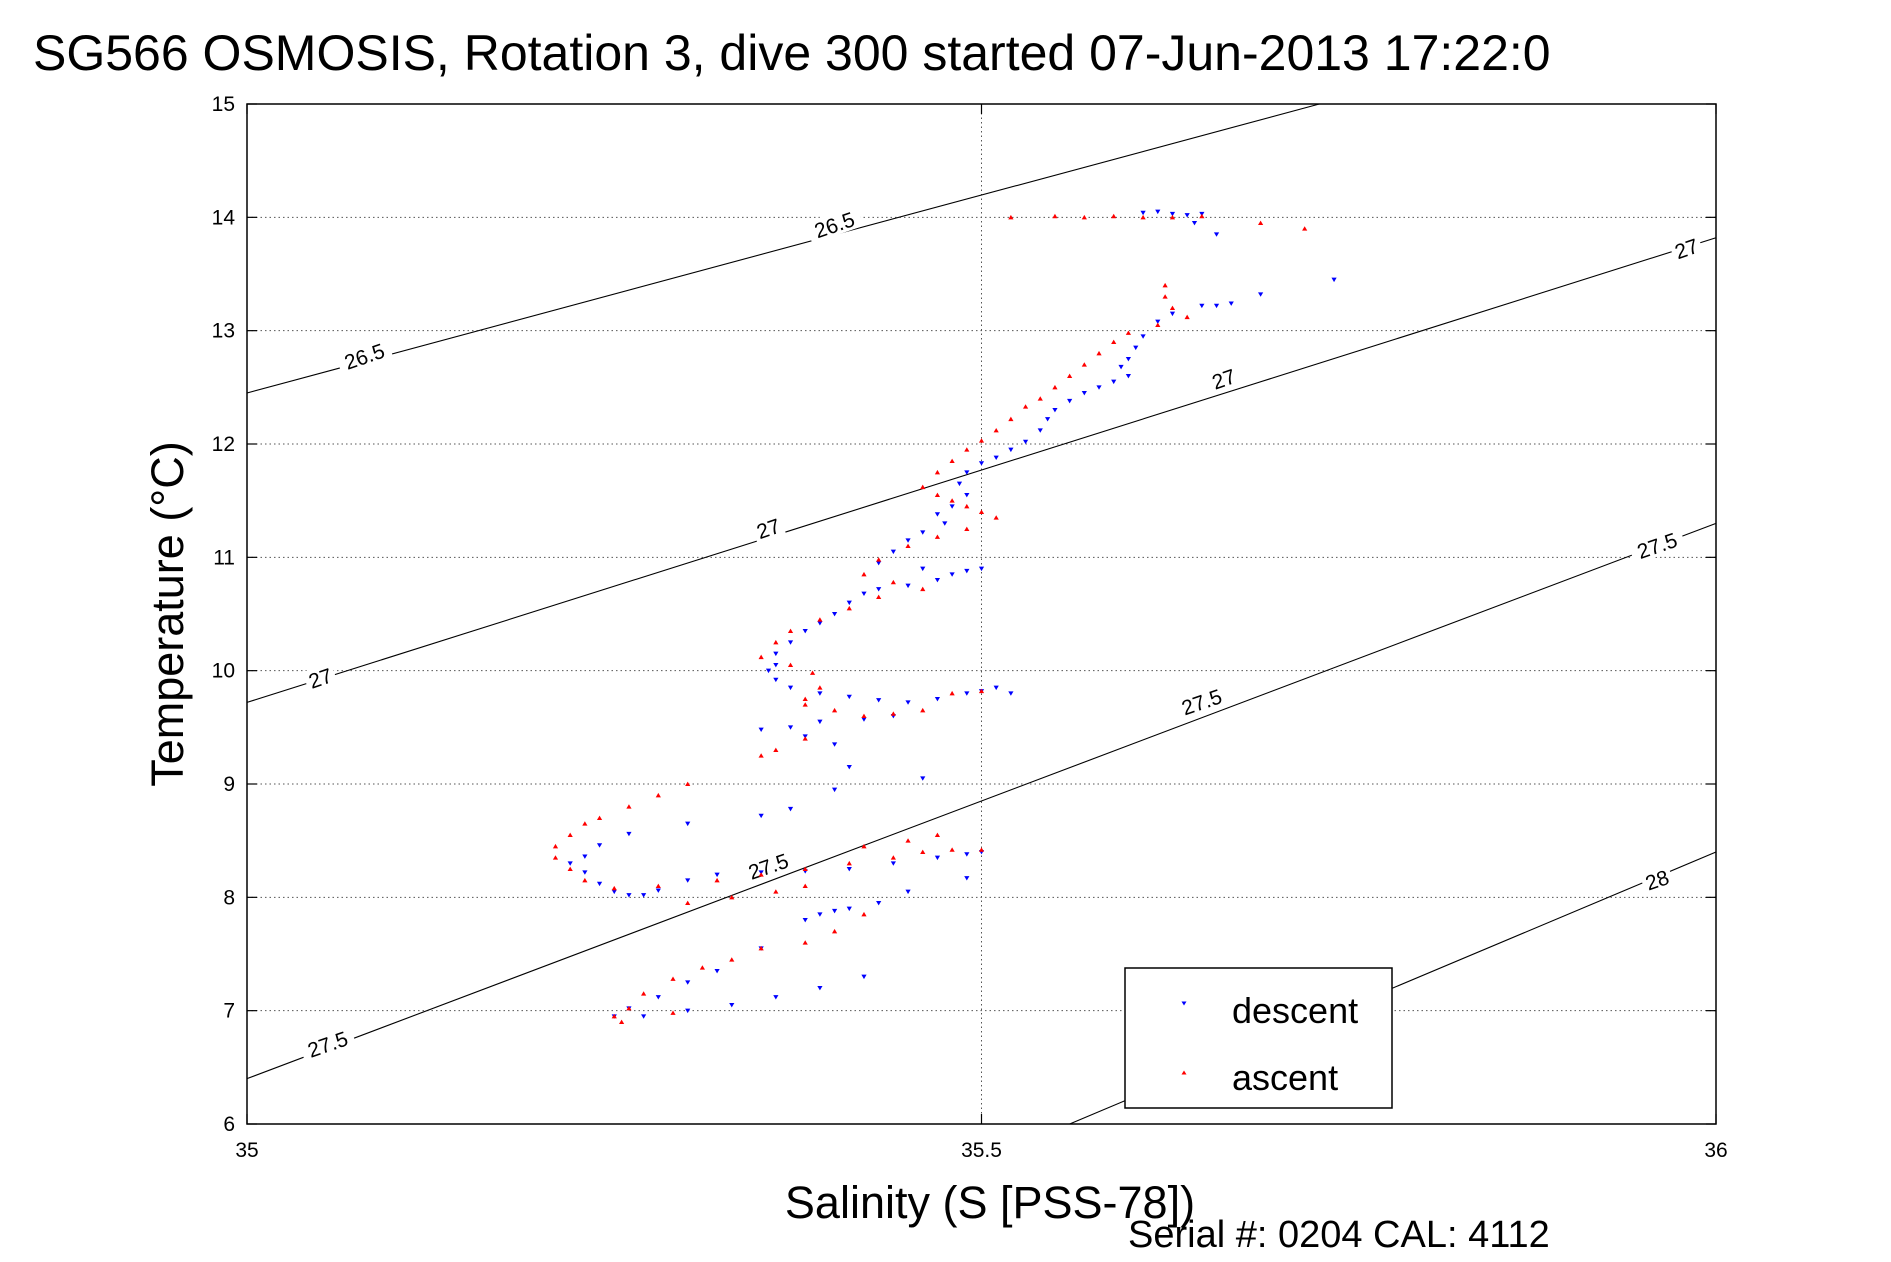 This screenshot has width=1891, height=1262. I want to click on legend-box, so click(1258, 1038).